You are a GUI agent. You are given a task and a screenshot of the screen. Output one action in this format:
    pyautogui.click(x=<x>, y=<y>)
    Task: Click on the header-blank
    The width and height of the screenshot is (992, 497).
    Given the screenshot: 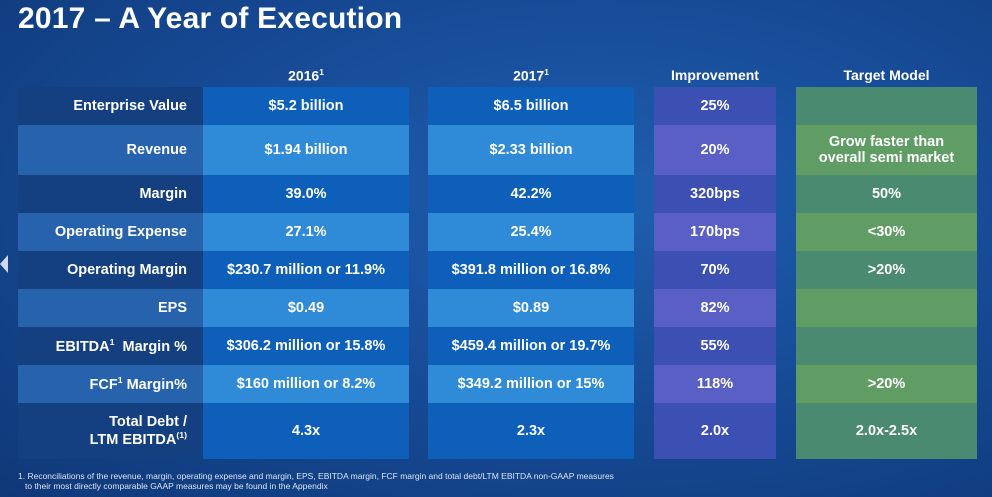 What is the action you would take?
    pyautogui.click(x=110, y=75)
    